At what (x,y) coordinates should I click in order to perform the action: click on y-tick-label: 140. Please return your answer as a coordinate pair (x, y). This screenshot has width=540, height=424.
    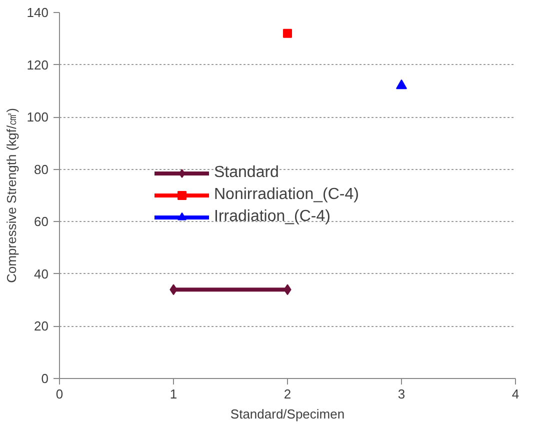
    Looking at the image, I should click on (37, 12).